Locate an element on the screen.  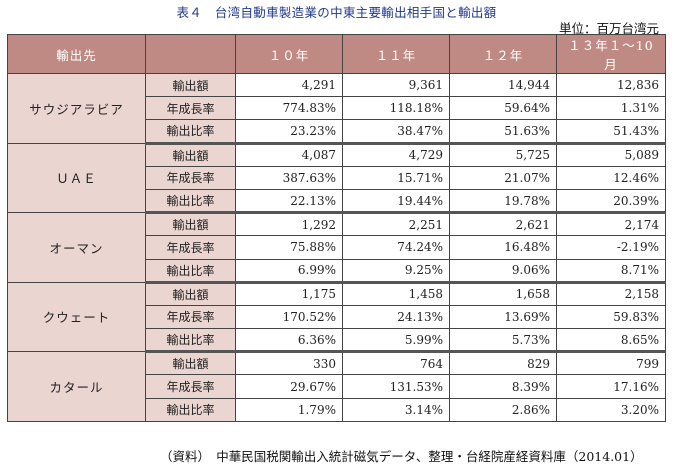
table-row: 輸出比率 1.79% 3.14% 2.86% 3.20% is located at coordinates (337, 409).